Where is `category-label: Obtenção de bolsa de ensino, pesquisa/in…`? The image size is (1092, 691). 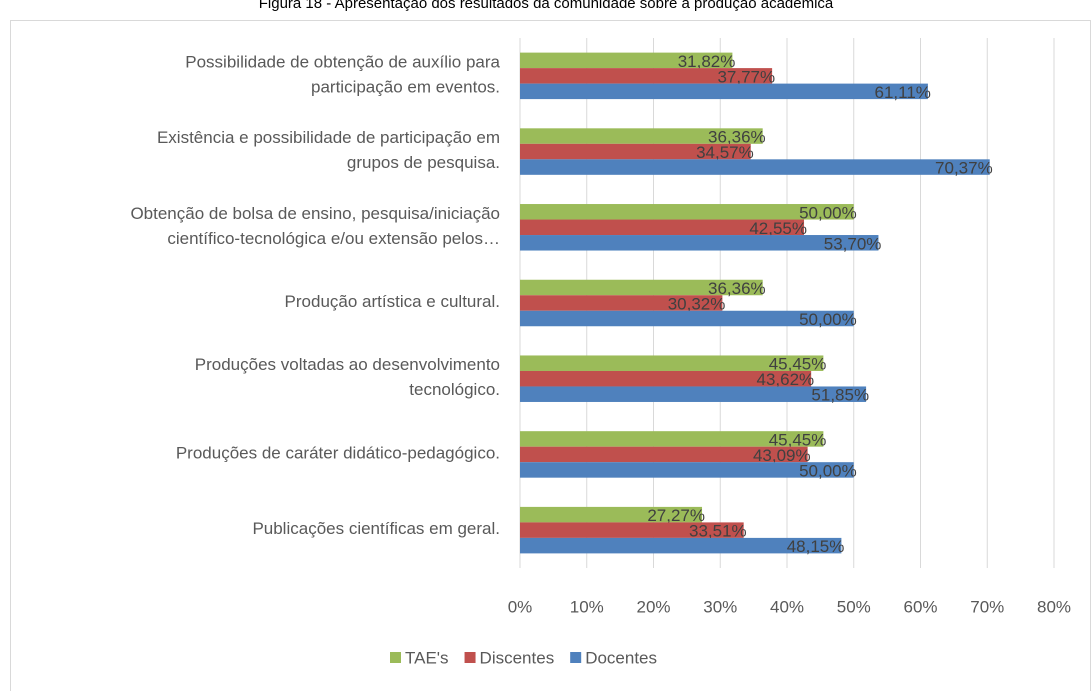 category-label: Obtenção de bolsa de ensino, pesquisa/in… is located at coordinates (315, 226).